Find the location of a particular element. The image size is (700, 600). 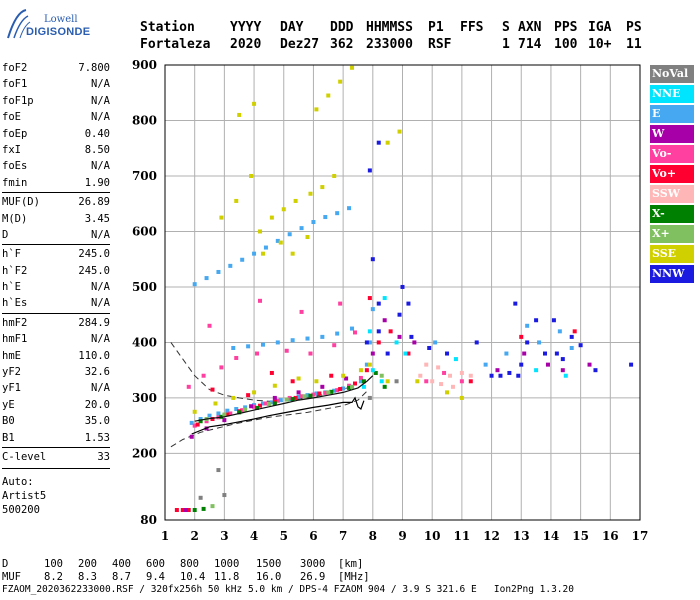

distance-cell-0: D is located at coordinates (5, 564).